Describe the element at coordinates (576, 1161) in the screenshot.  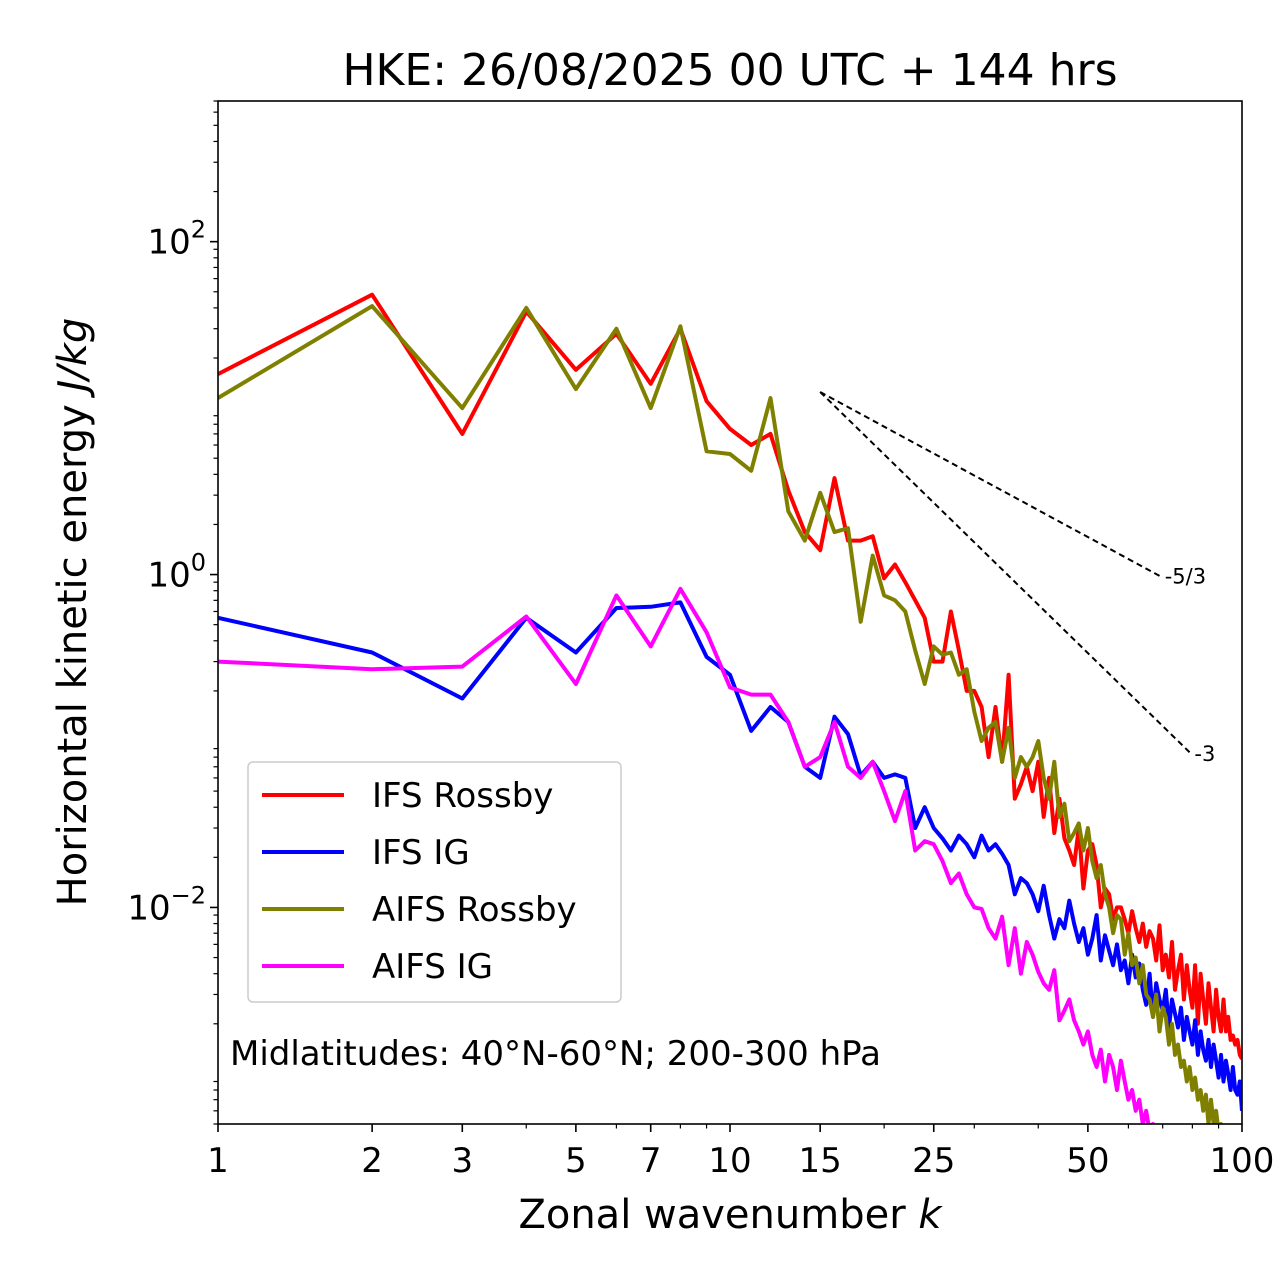
I see `x-tick-label: 5` at that location.